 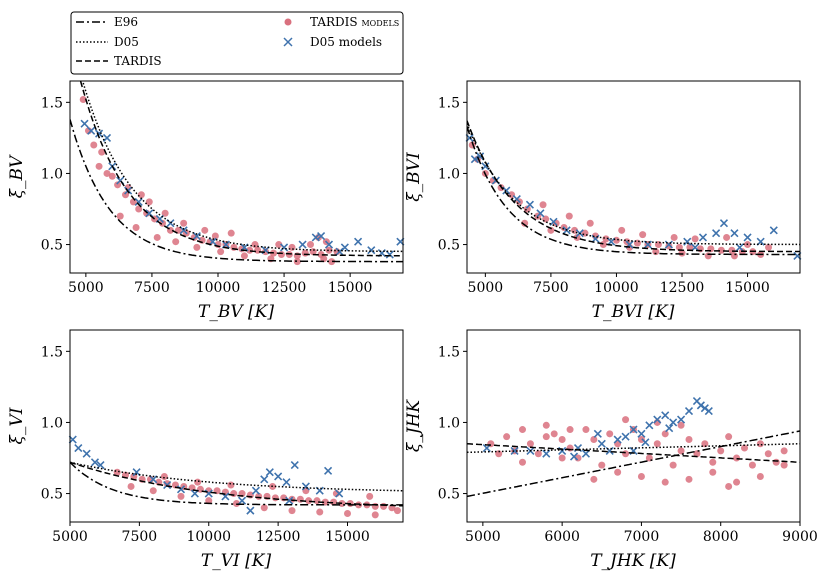 I want to click on panel-bvi-d05-line, so click(x=633, y=184).